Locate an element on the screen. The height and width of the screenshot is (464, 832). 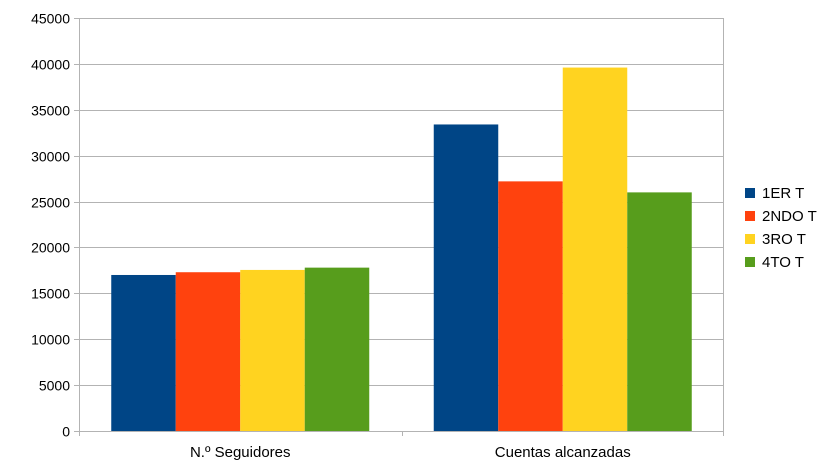
y-tick-label: 5000 is located at coordinates (54, 386).